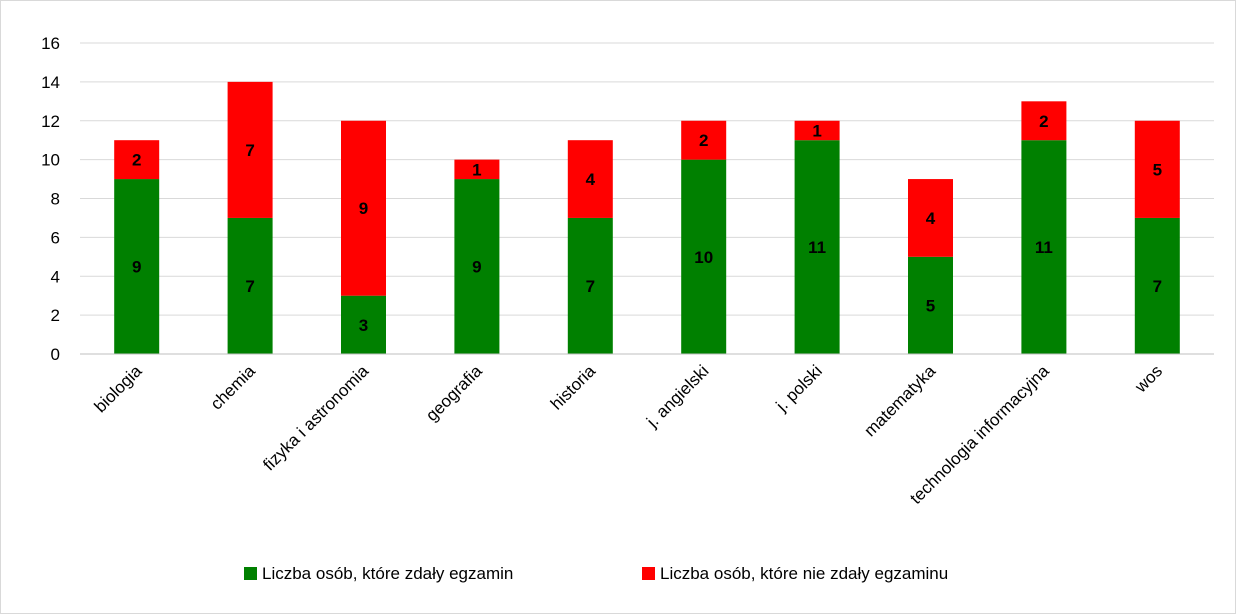 The width and height of the screenshot is (1236, 614). What do you see at coordinates (899, 400) in the screenshot?
I see `category-label: matematyka` at bounding box center [899, 400].